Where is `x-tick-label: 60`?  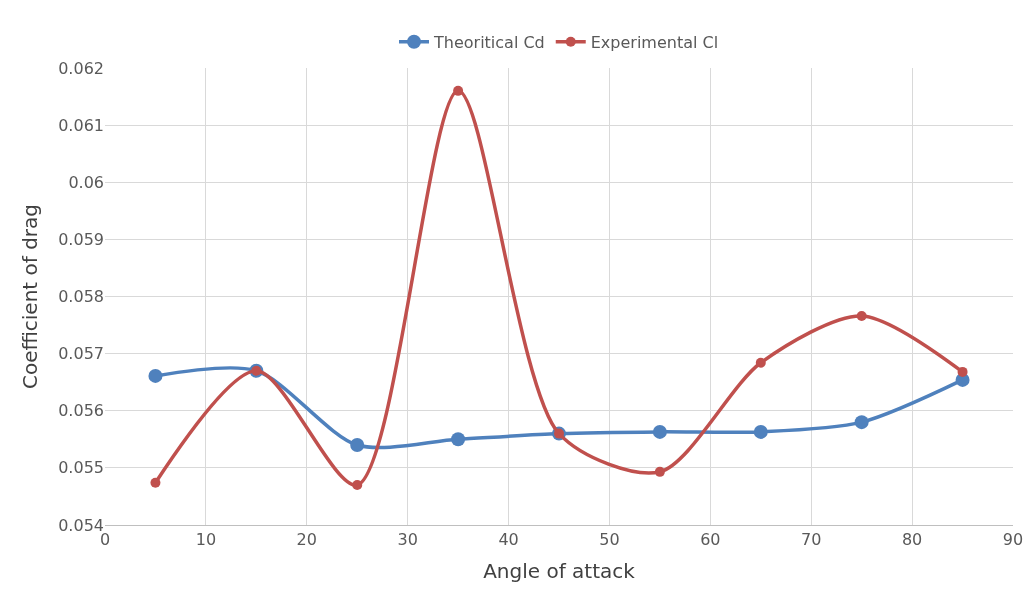
x-tick-label: 60 is located at coordinates (710, 540).